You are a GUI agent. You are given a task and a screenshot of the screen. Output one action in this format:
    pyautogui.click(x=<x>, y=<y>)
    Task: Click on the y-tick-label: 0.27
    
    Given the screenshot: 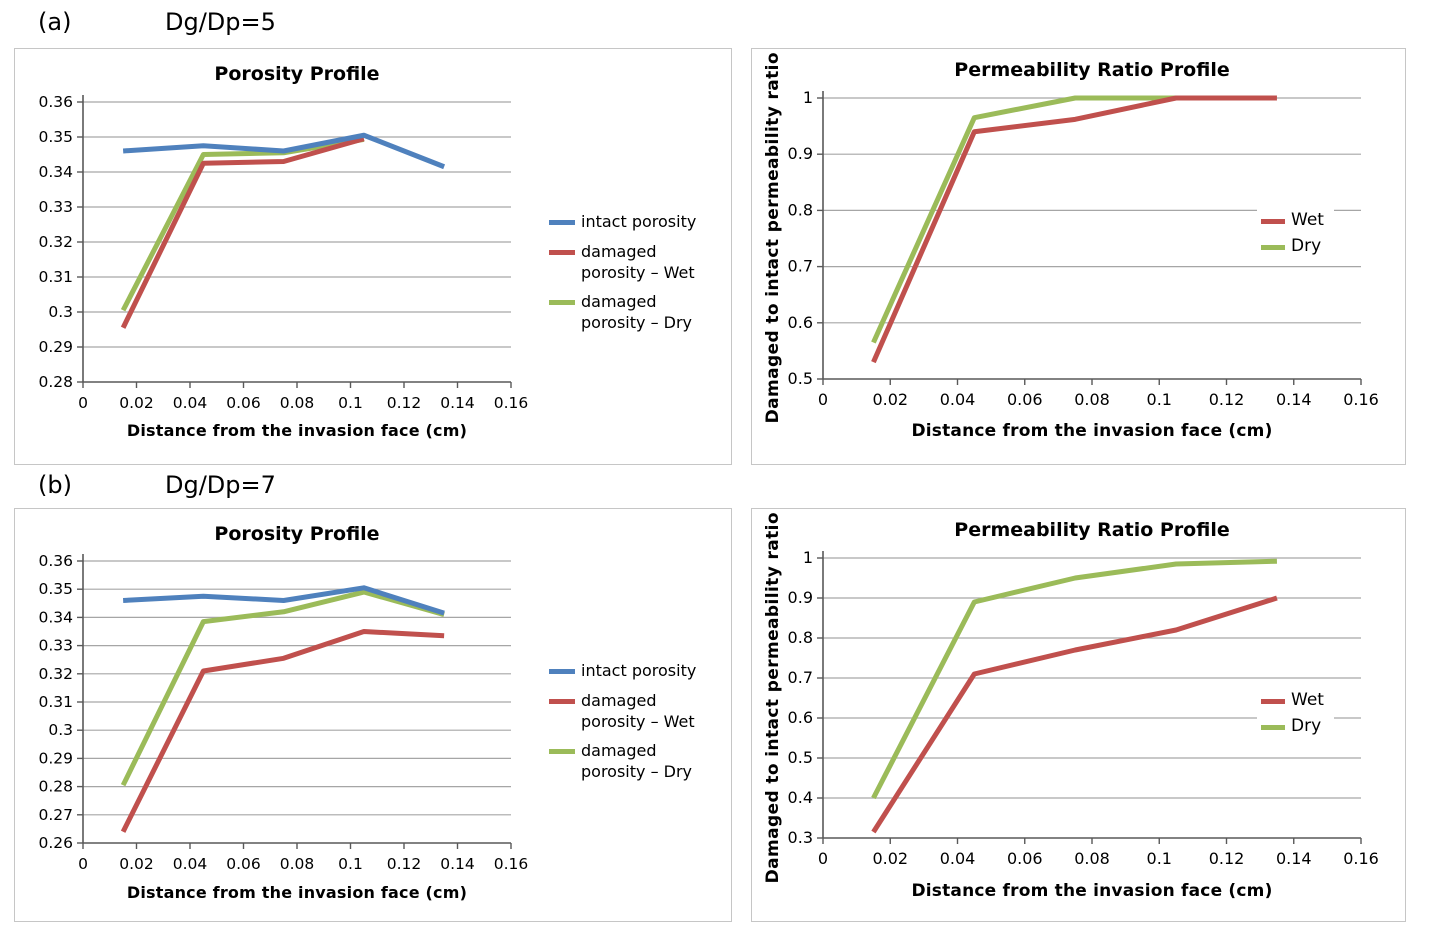 What is the action you would take?
    pyautogui.click(x=55, y=815)
    